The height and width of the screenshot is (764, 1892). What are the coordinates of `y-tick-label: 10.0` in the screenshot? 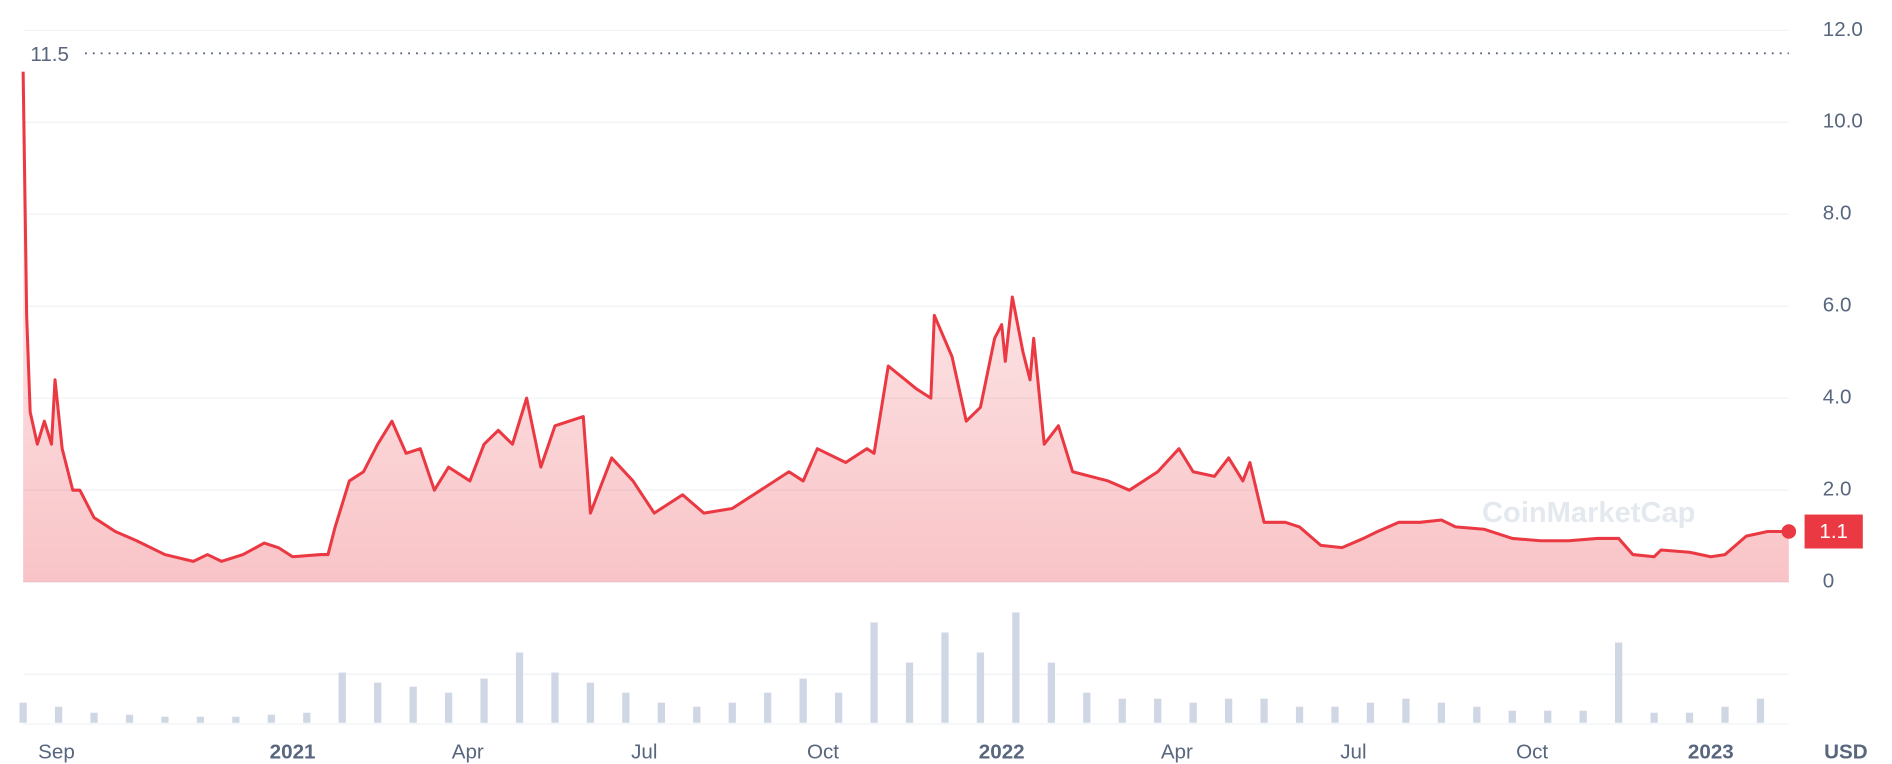 It's located at (1843, 121).